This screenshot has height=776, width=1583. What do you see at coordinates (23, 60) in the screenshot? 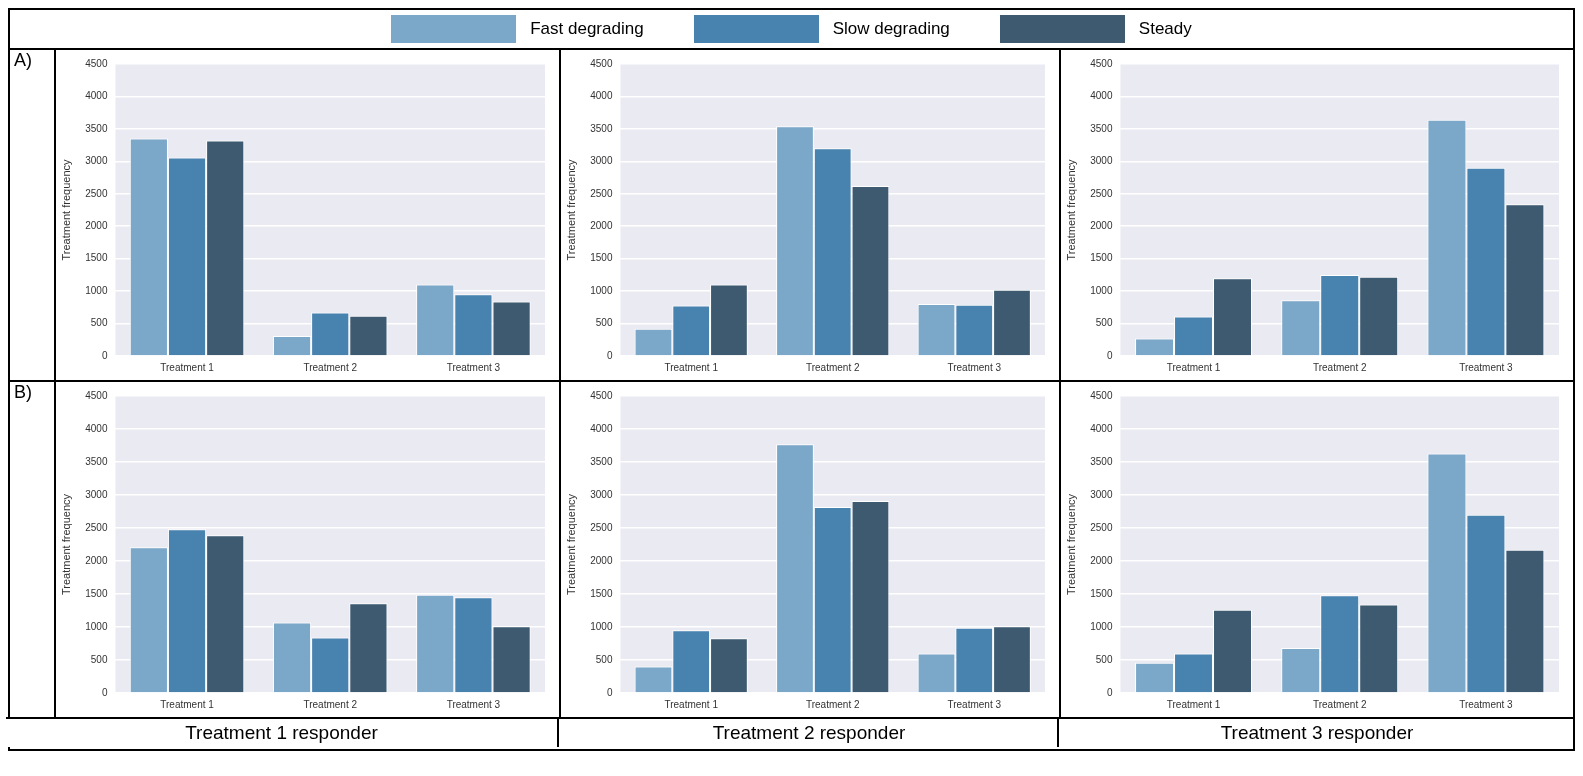
I see `text: A)` at bounding box center [23, 60].